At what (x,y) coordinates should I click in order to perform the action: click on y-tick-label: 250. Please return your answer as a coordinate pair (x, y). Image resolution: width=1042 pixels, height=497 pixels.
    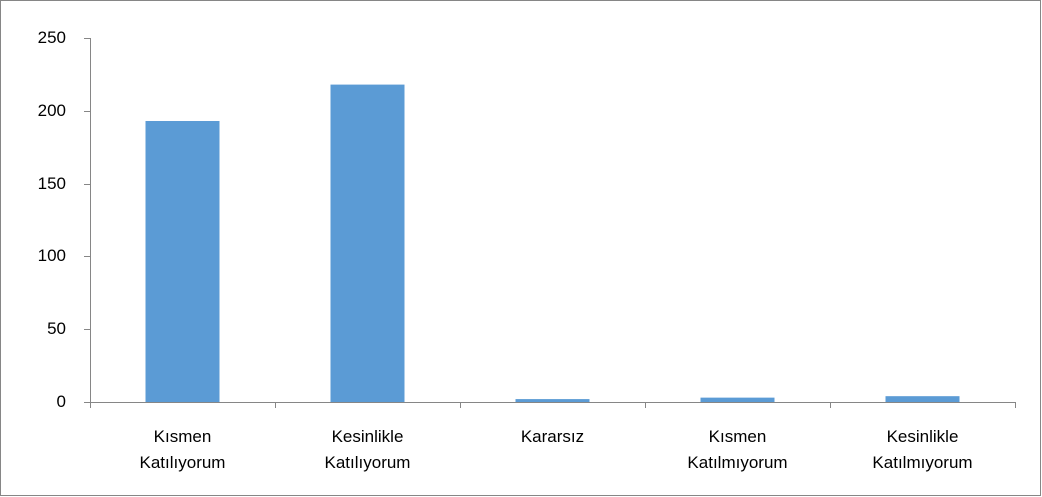
    Looking at the image, I should click on (52, 37).